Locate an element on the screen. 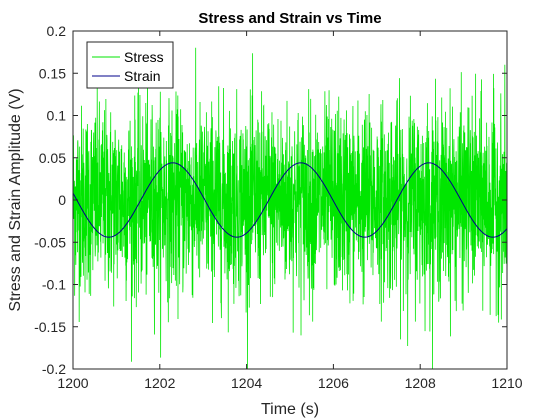 This screenshot has width=560, height=420. y-axis-title: Stress and Strain Amplitude (V) is located at coordinates (15, 199).